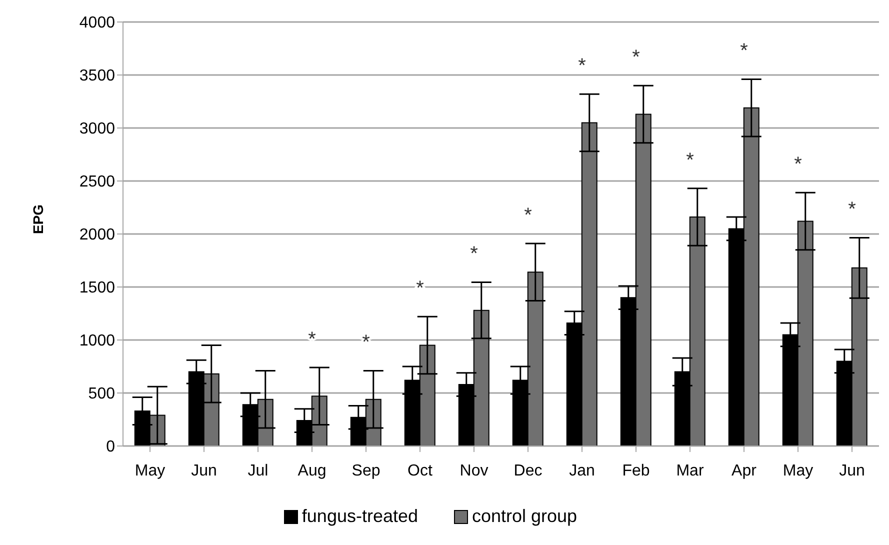 Image resolution: width=889 pixels, height=545 pixels. Describe the element at coordinates (745, 471) in the screenshot. I see `x-tick-label: Apr` at that location.